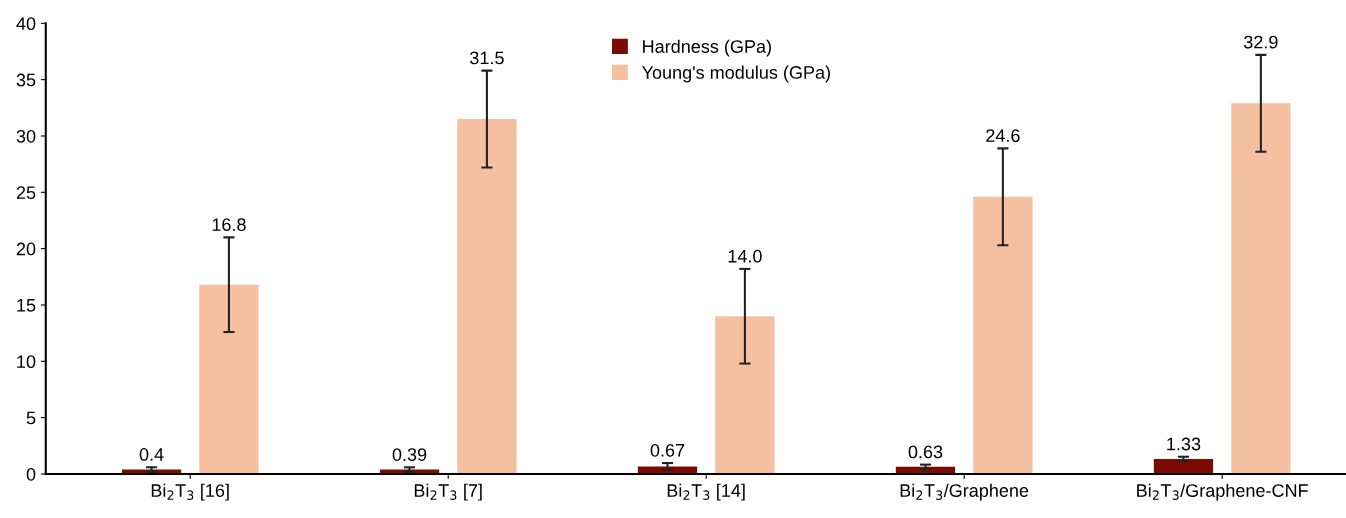  Describe the element at coordinates (1184, 444) in the screenshot. I see `data-label: 1.33` at that location.